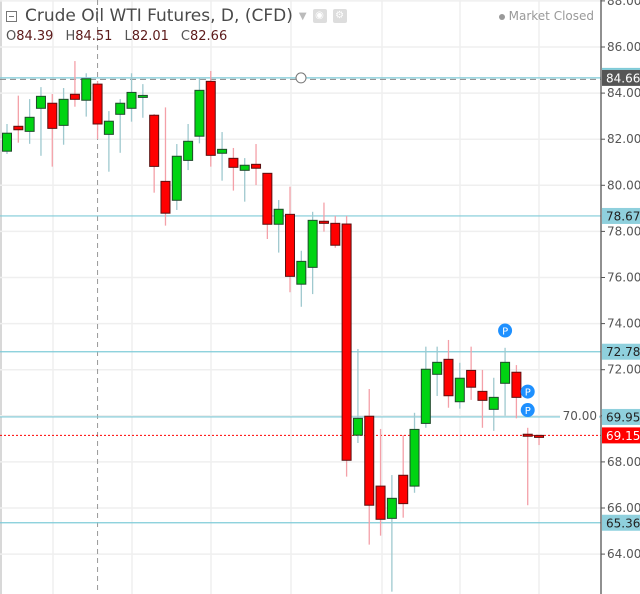 The image size is (640, 594). I want to click on symbol-title: Crude Oil WTI Futures, D, (CFD), so click(159, 16).